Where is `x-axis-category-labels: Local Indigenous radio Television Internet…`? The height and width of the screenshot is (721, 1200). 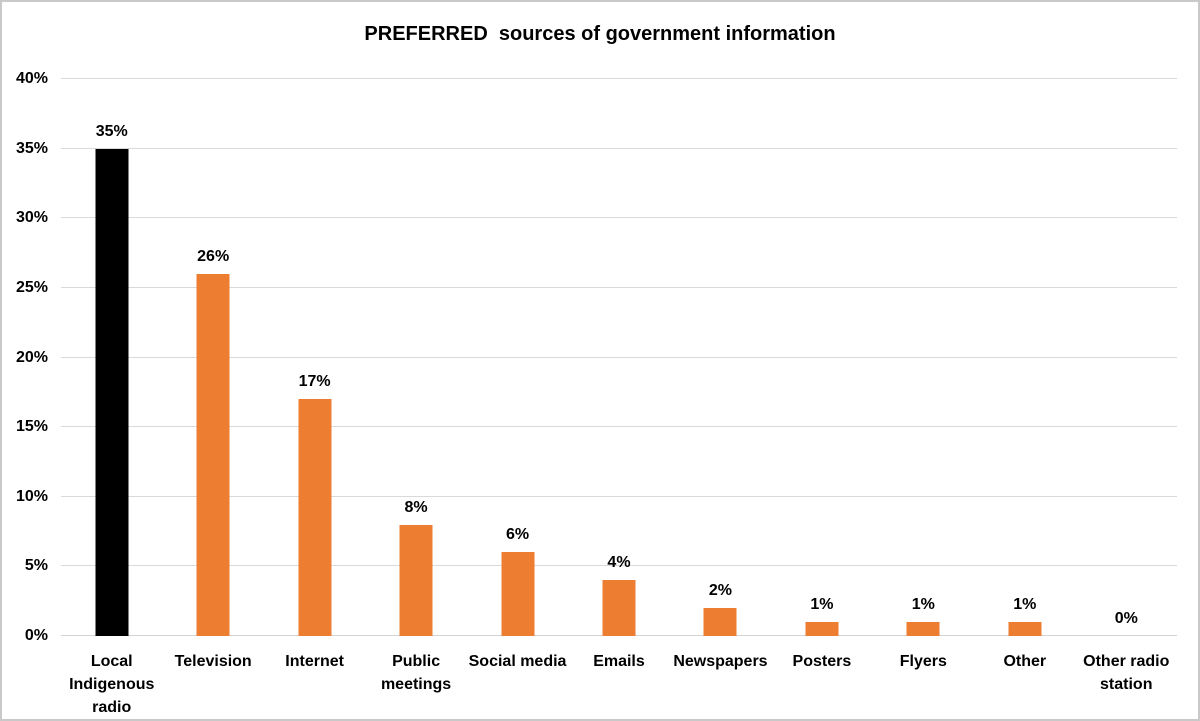
x-axis-category-labels: Local Indigenous radio Television Internet… is located at coordinates (619, 684).